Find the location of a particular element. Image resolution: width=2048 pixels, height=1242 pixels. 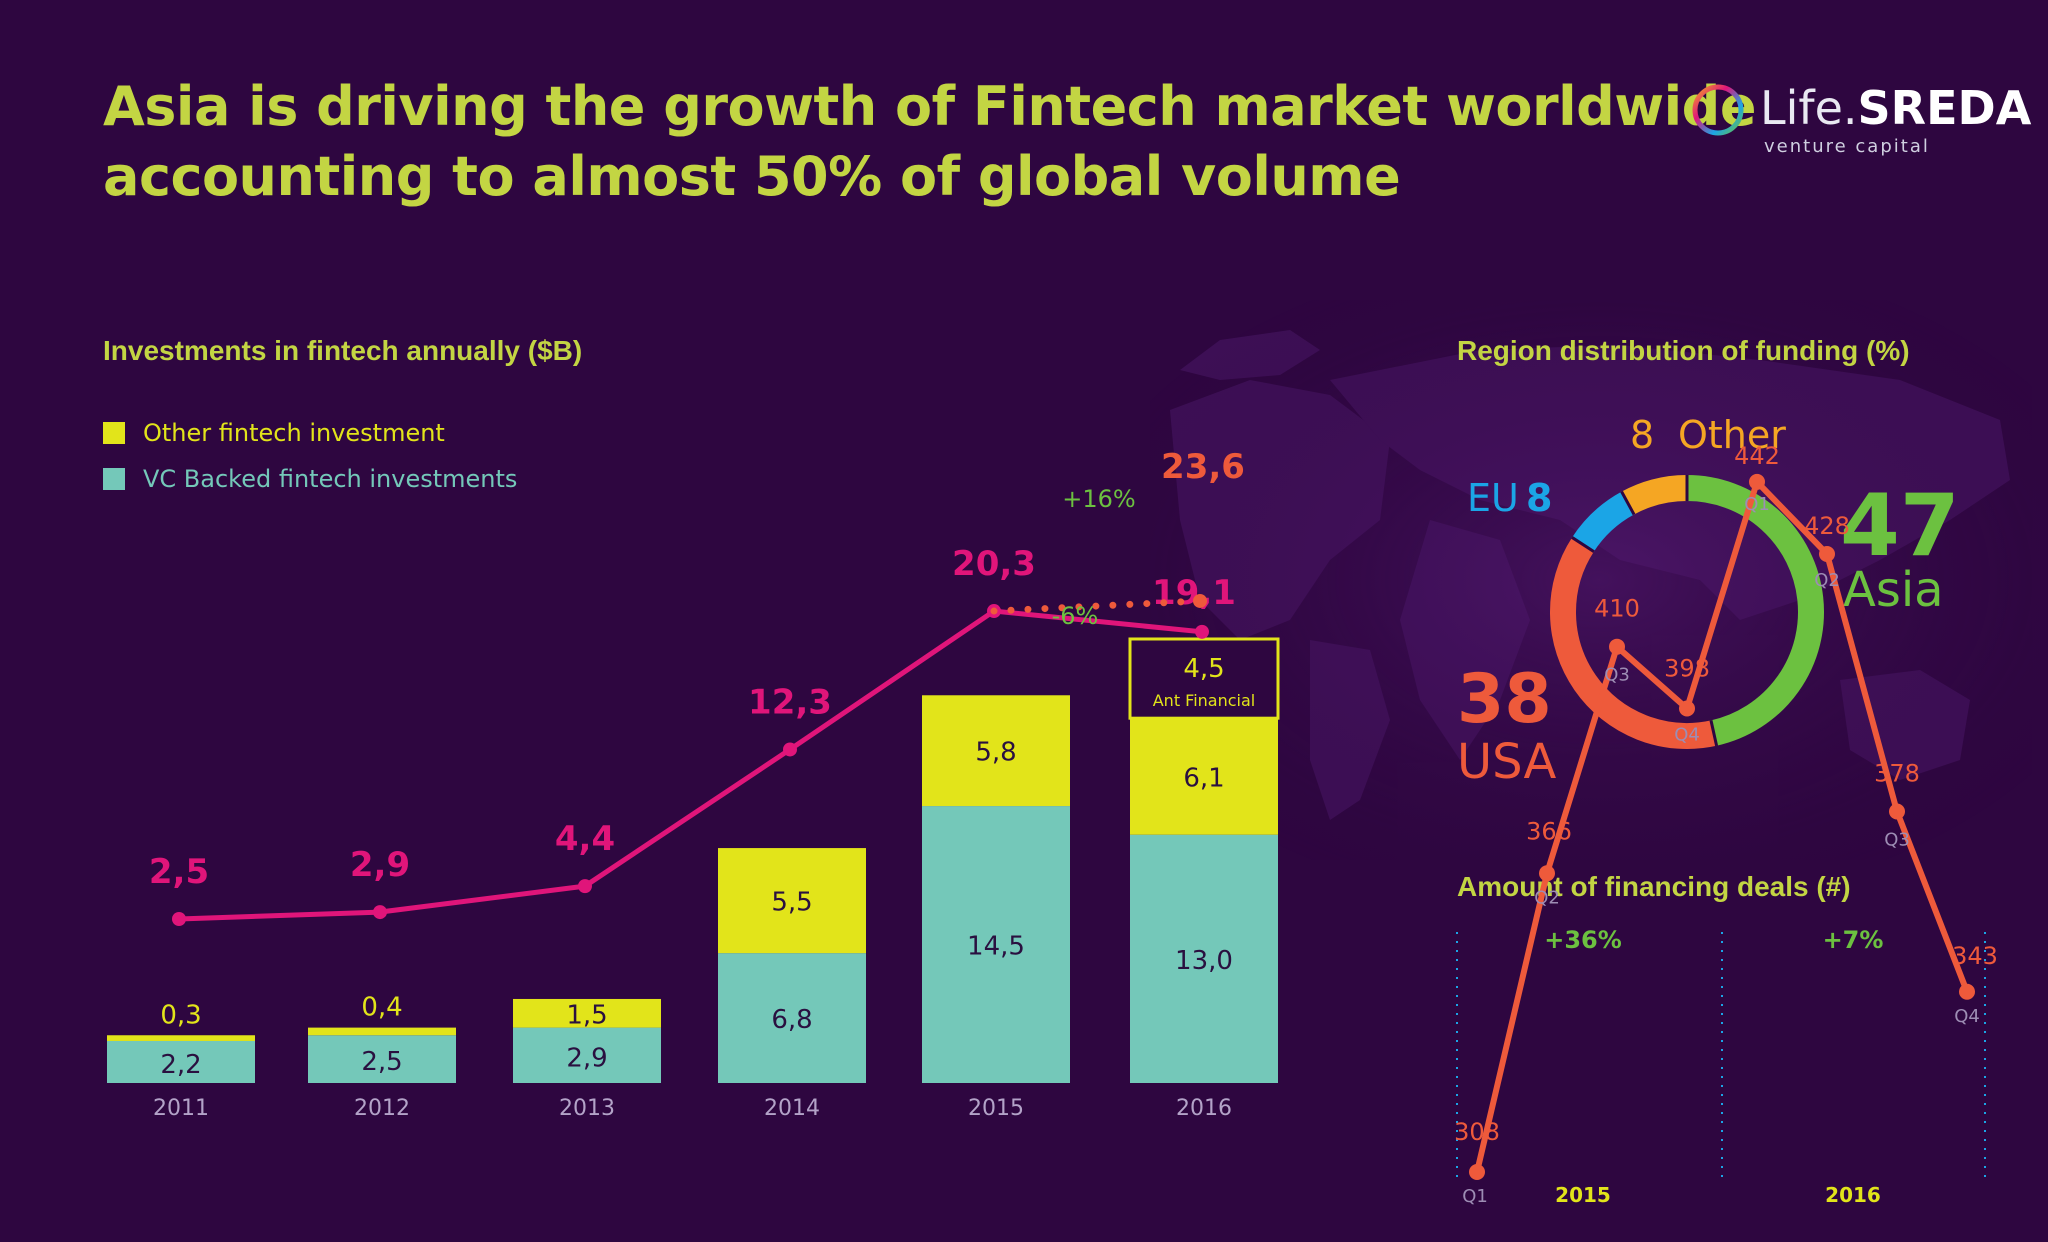

deals-quarter-6: Q3 is located at coordinates (1897, 840).